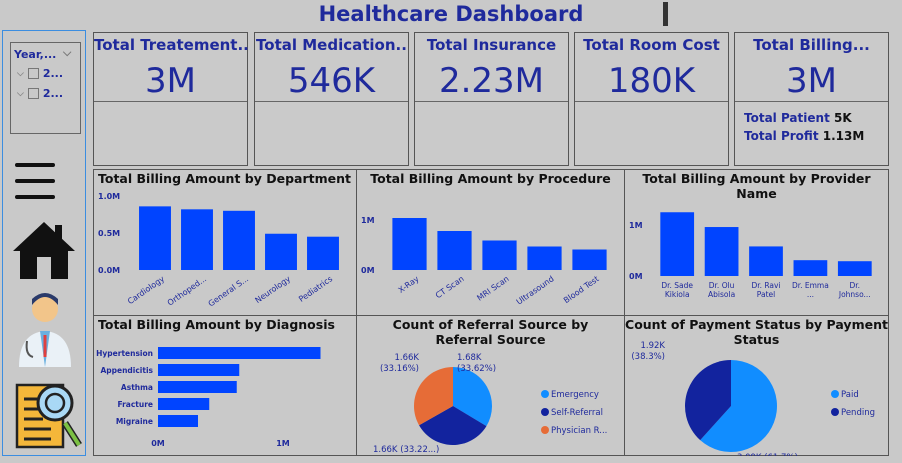 This screenshot has height=463, width=902. I want to click on x-tick-label: Cardiology, so click(146, 290).